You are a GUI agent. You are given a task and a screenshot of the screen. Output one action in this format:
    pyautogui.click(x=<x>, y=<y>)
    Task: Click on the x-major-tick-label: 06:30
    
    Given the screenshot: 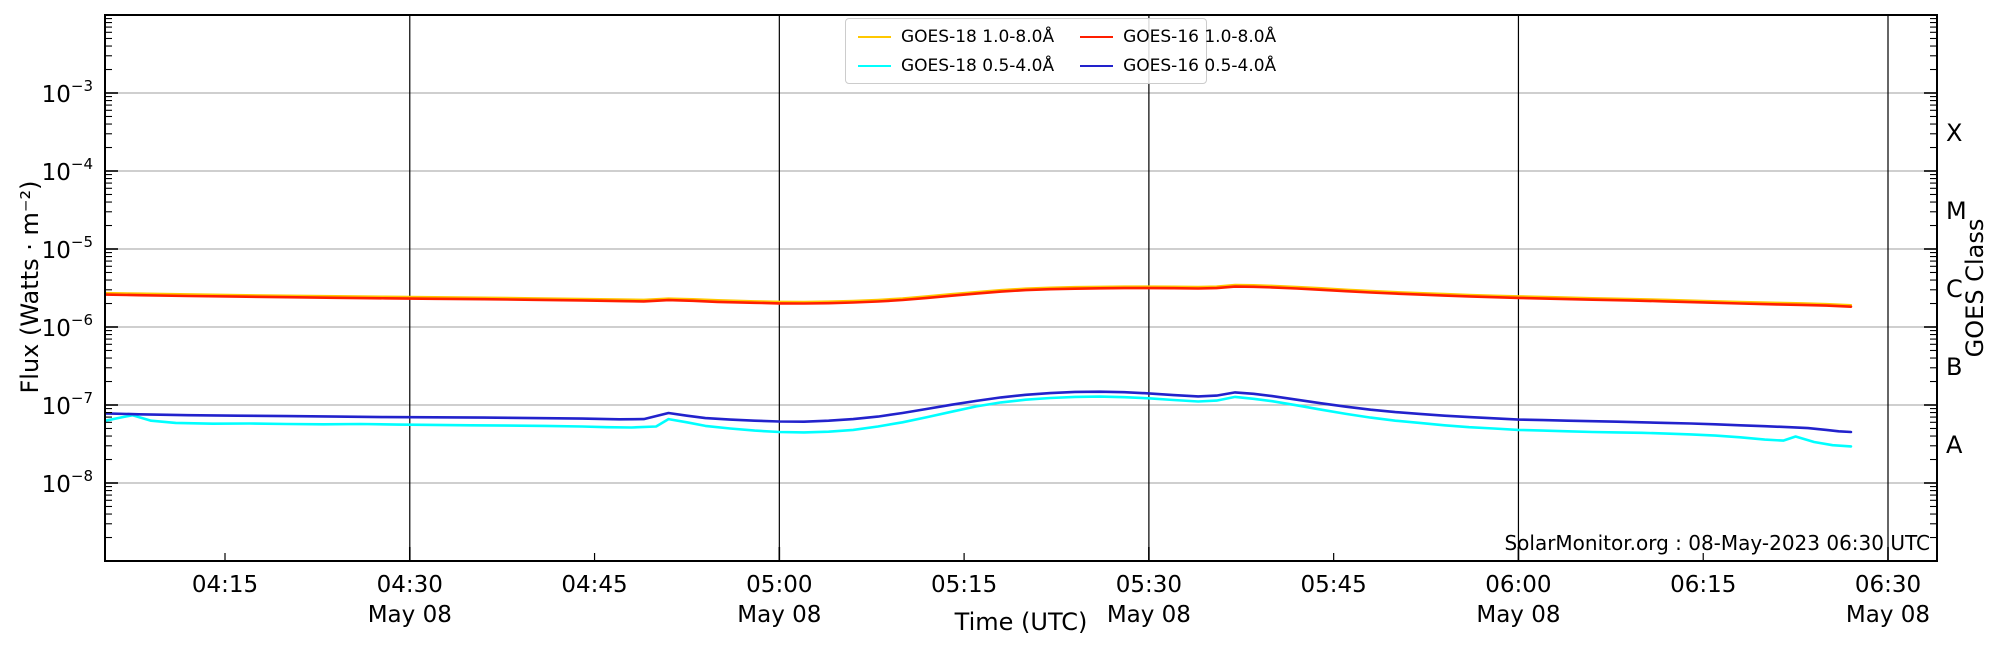 What is the action you would take?
    pyautogui.click(x=1888, y=585)
    